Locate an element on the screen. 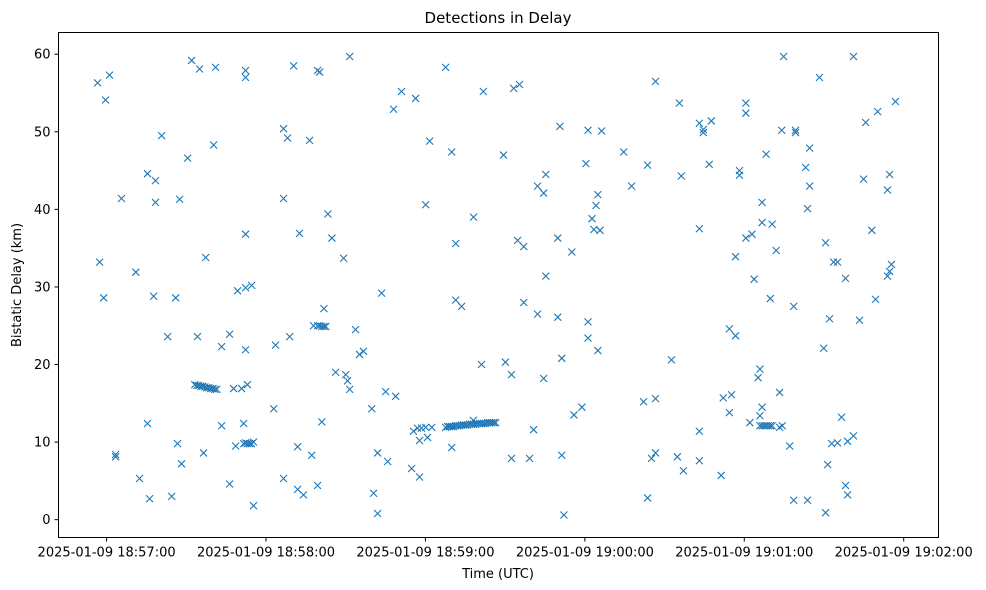 The height and width of the screenshot is (590, 986). x-tick-label: 2025-01-09 18:58:00 is located at coordinates (266, 553).